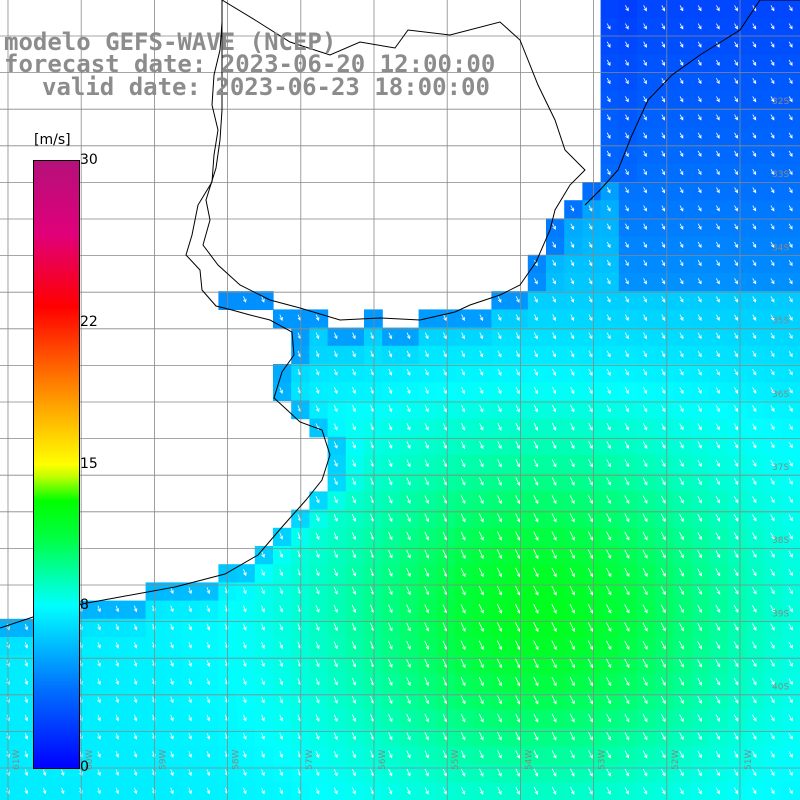  I want to click on coastline-east, so click(692, 103).